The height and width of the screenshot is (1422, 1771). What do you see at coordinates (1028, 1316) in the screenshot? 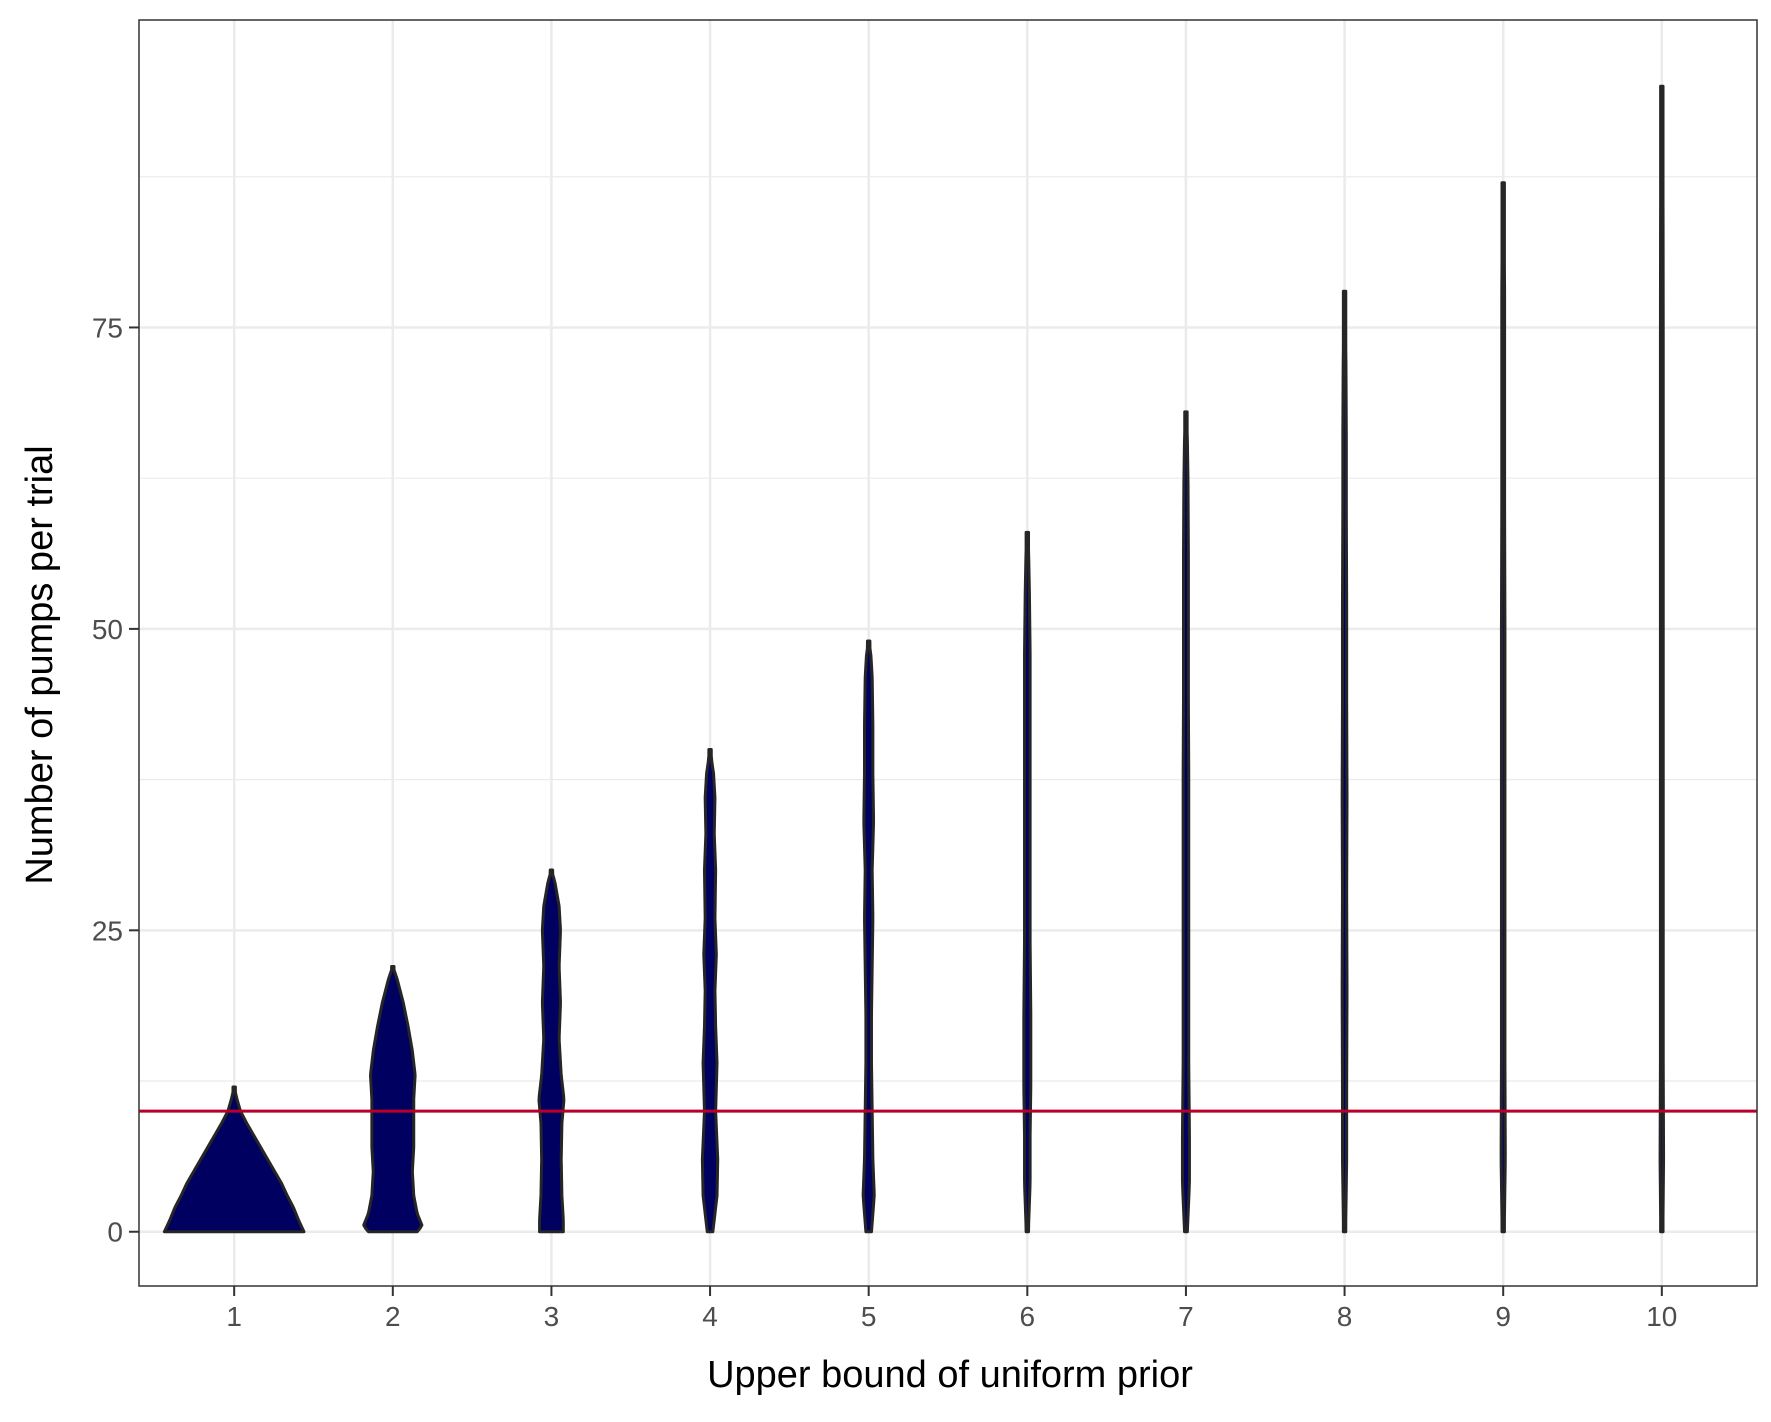
I see `x-tick-label: 6` at bounding box center [1028, 1316].